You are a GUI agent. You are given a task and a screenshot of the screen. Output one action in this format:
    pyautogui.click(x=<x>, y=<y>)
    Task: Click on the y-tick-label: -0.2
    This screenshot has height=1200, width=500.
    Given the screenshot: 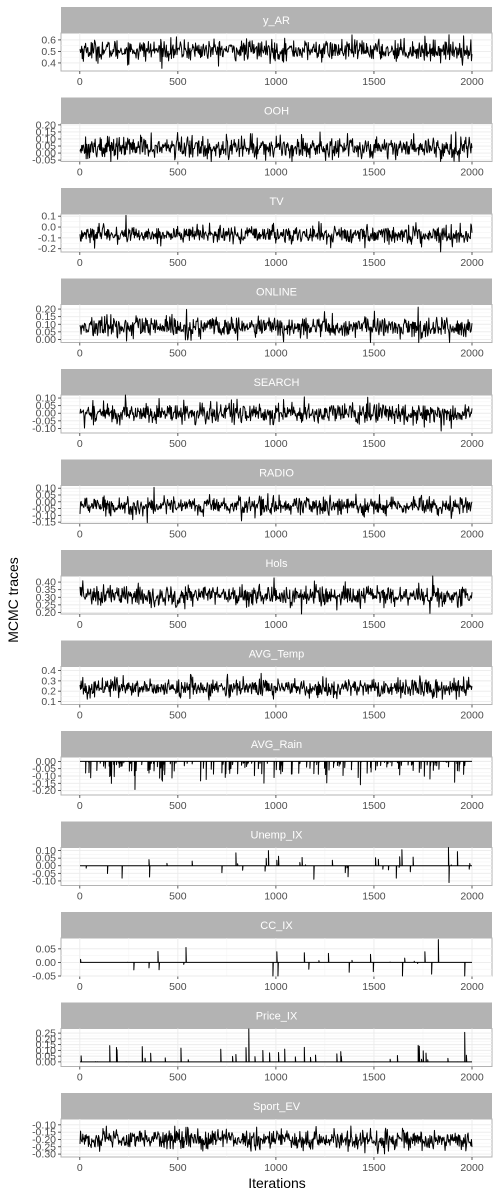 What is the action you would take?
    pyautogui.click(x=47, y=249)
    